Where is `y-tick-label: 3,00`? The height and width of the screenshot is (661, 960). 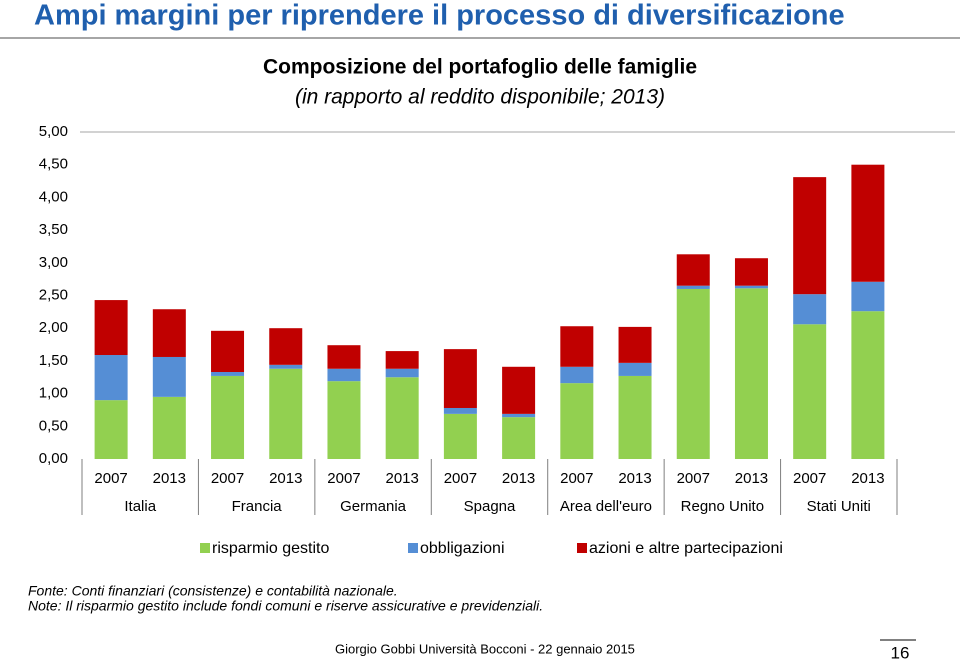
y-tick-label: 3,00 is located at coordinates (53, 262).